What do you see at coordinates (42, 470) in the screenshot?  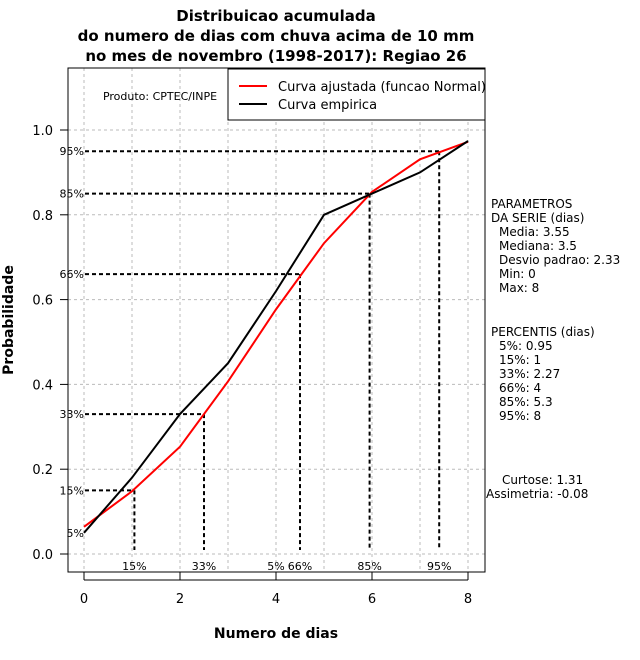 I see `y-tick-label: 0.2` at bounding box center [42, 470].